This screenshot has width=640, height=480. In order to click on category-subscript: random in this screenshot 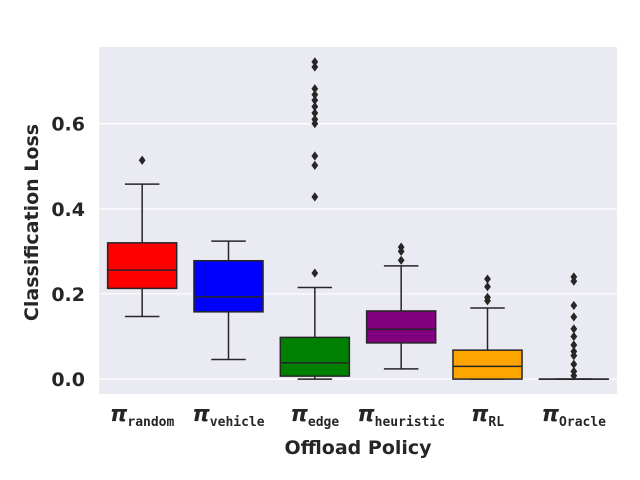, I will do `click(150, 422)`.